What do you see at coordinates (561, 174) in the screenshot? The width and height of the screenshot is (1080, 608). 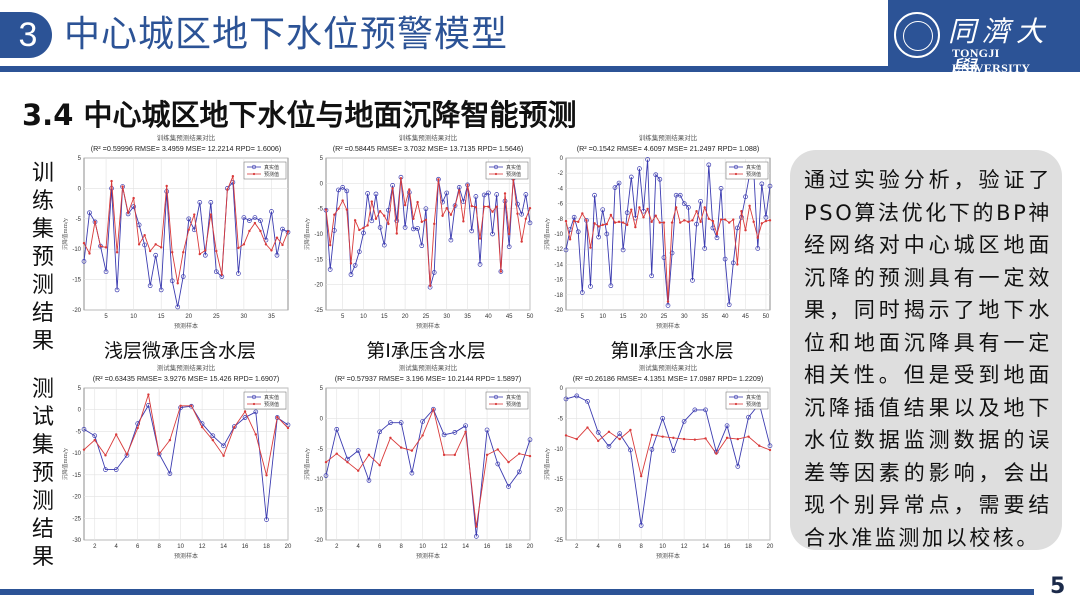 I see `svg-text: -2` at bounding box center [561, 174].